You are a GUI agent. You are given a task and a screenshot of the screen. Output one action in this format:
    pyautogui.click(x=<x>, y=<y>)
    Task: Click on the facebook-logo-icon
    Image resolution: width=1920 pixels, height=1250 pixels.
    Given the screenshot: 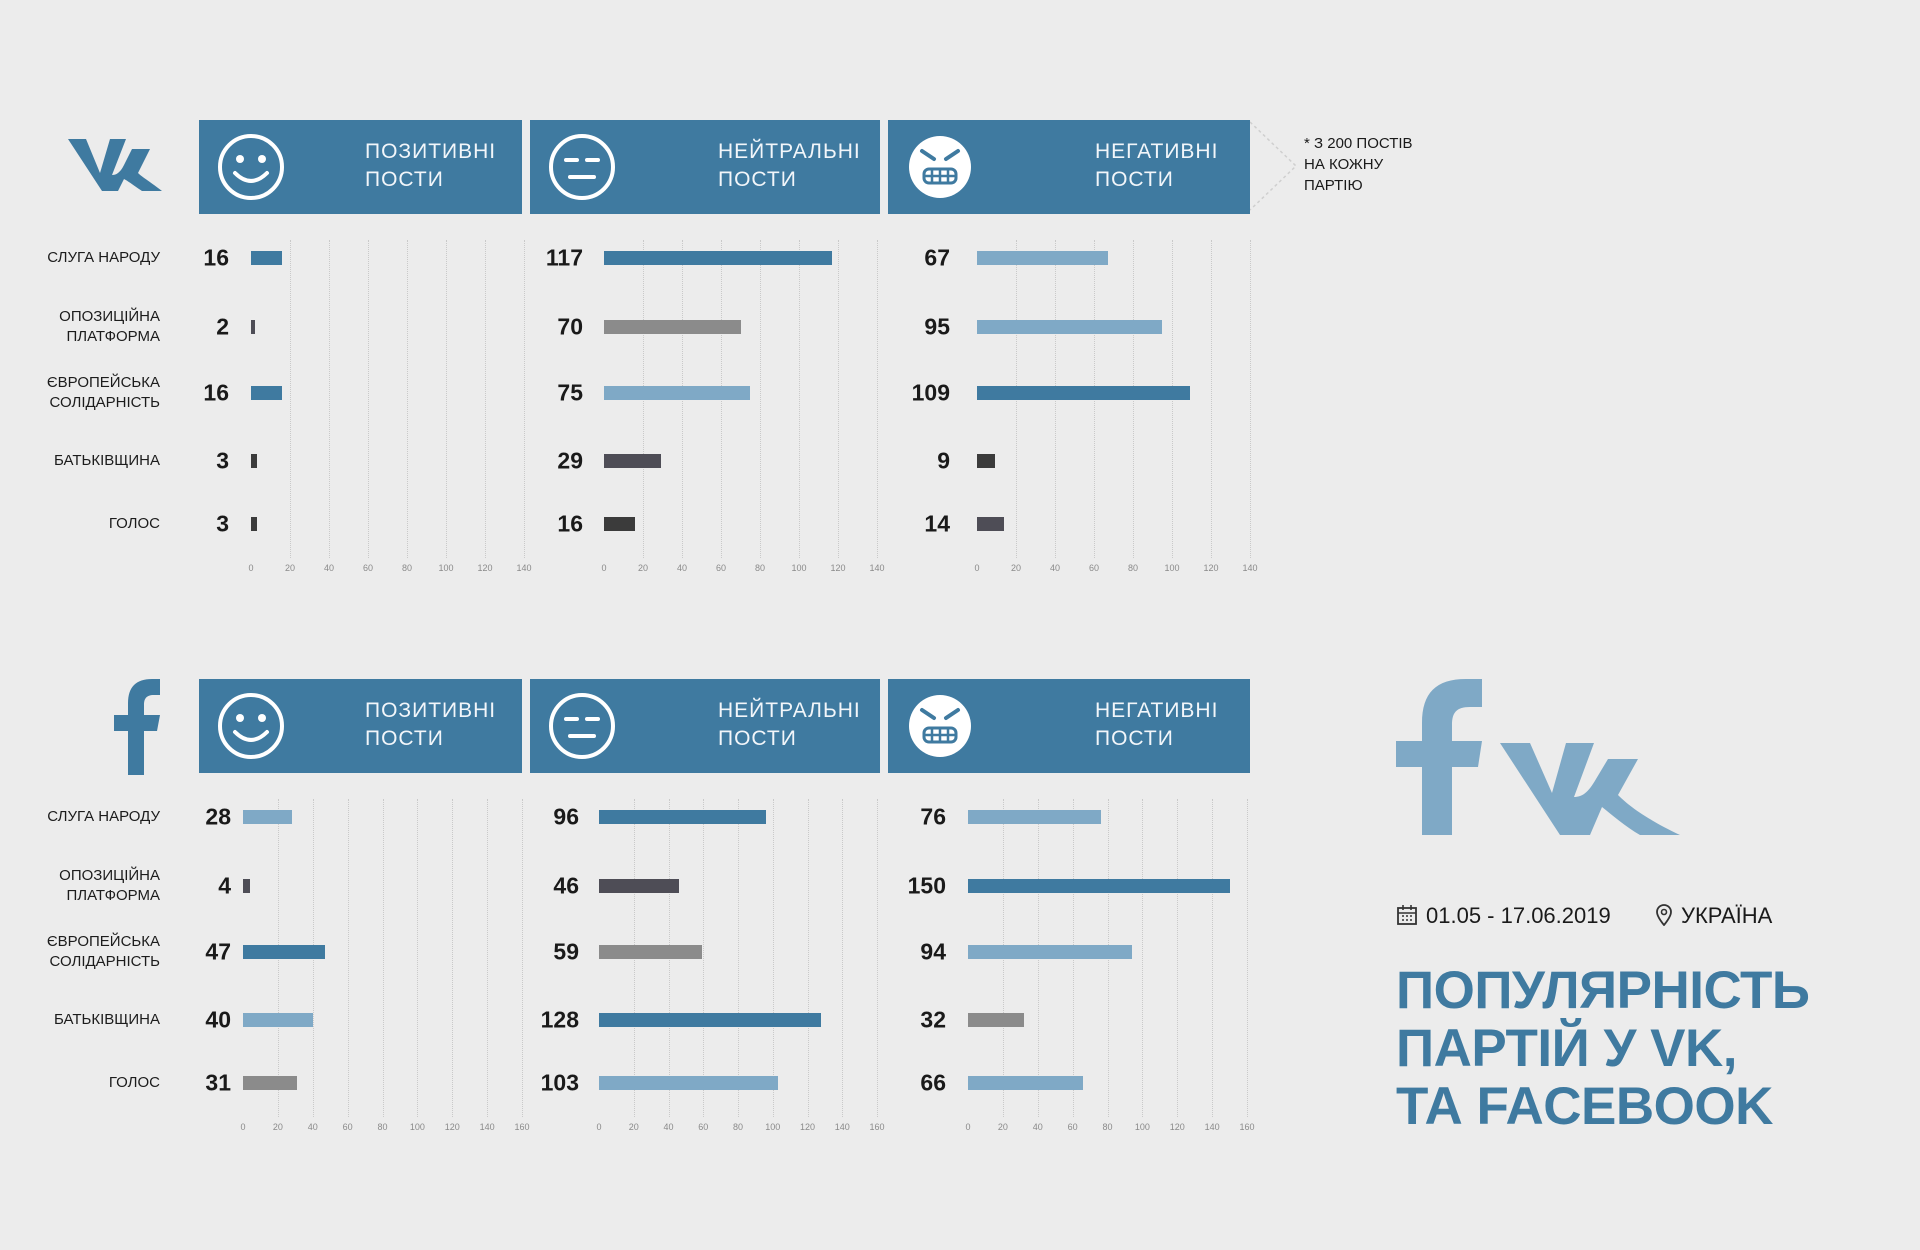 What is the action you would take?
    pyautogui.click(x=137, y=727)
    